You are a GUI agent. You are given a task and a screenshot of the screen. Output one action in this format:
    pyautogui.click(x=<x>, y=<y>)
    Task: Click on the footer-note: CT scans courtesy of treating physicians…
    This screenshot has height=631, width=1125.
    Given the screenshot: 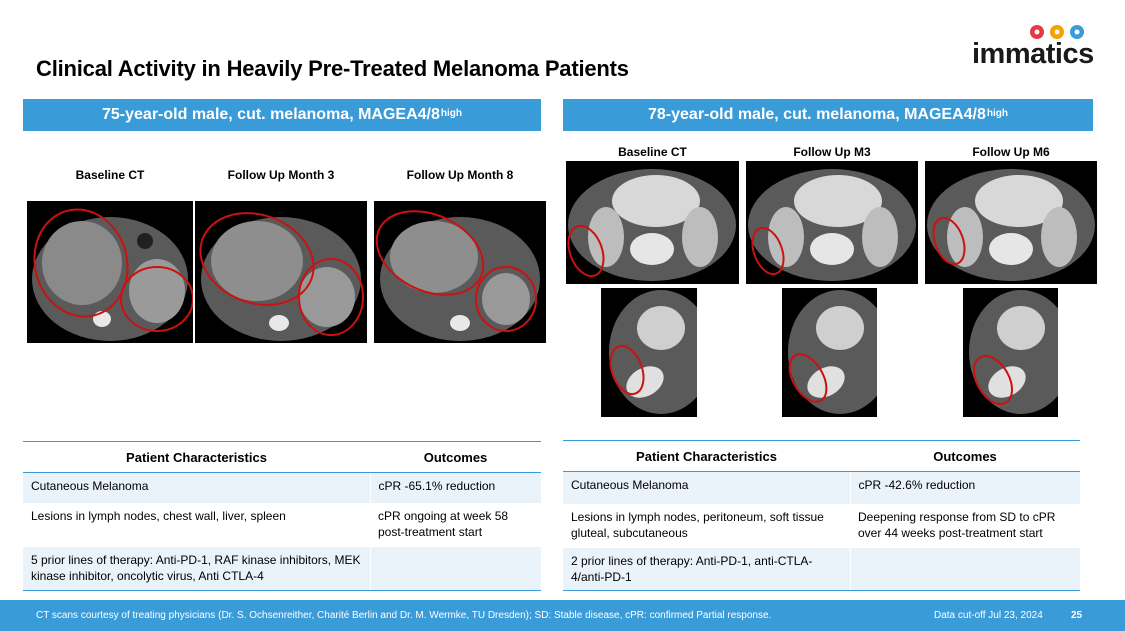 What is the action you would take?
    pyautogui.click(x=404, y=615)
    